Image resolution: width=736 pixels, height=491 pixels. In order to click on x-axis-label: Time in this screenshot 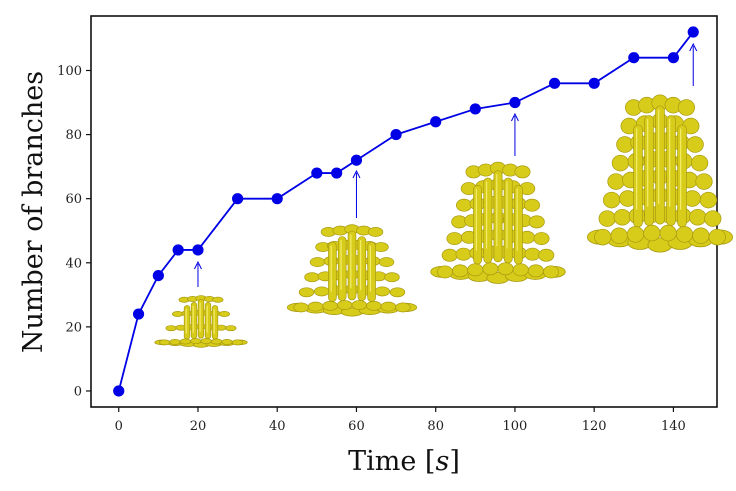, I will do `click(382, 461)`.